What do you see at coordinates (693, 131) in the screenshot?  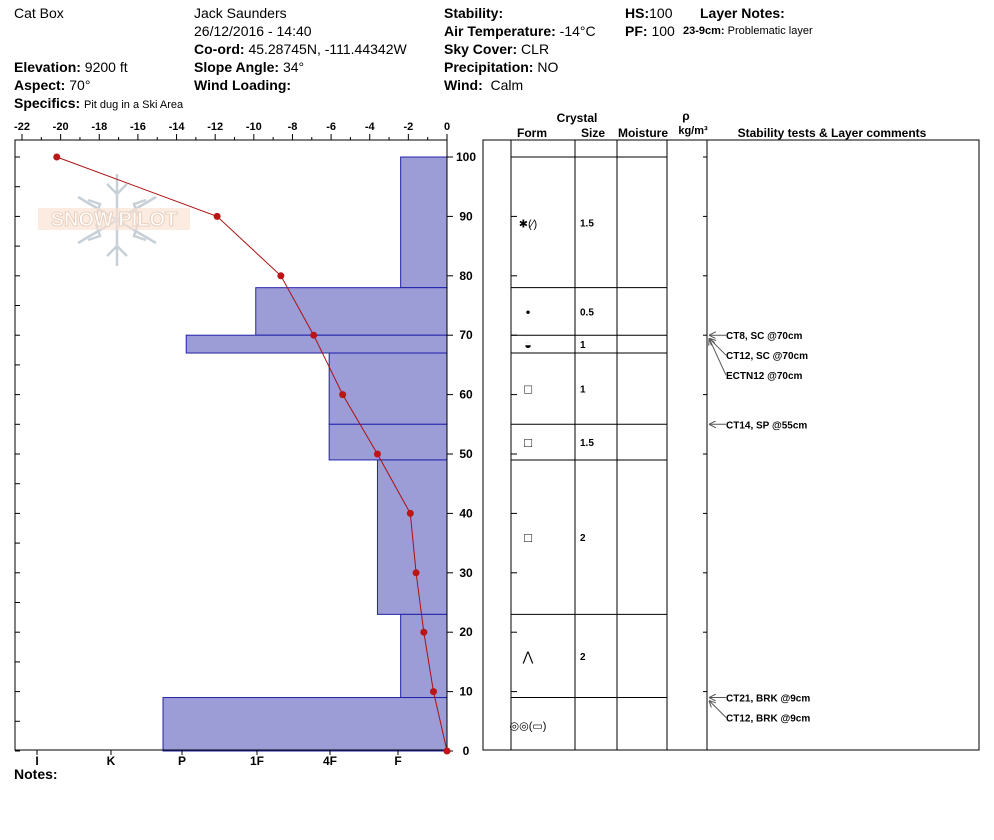 I see `header-density-unit: kg/m³` at bounding box center [693, 131].